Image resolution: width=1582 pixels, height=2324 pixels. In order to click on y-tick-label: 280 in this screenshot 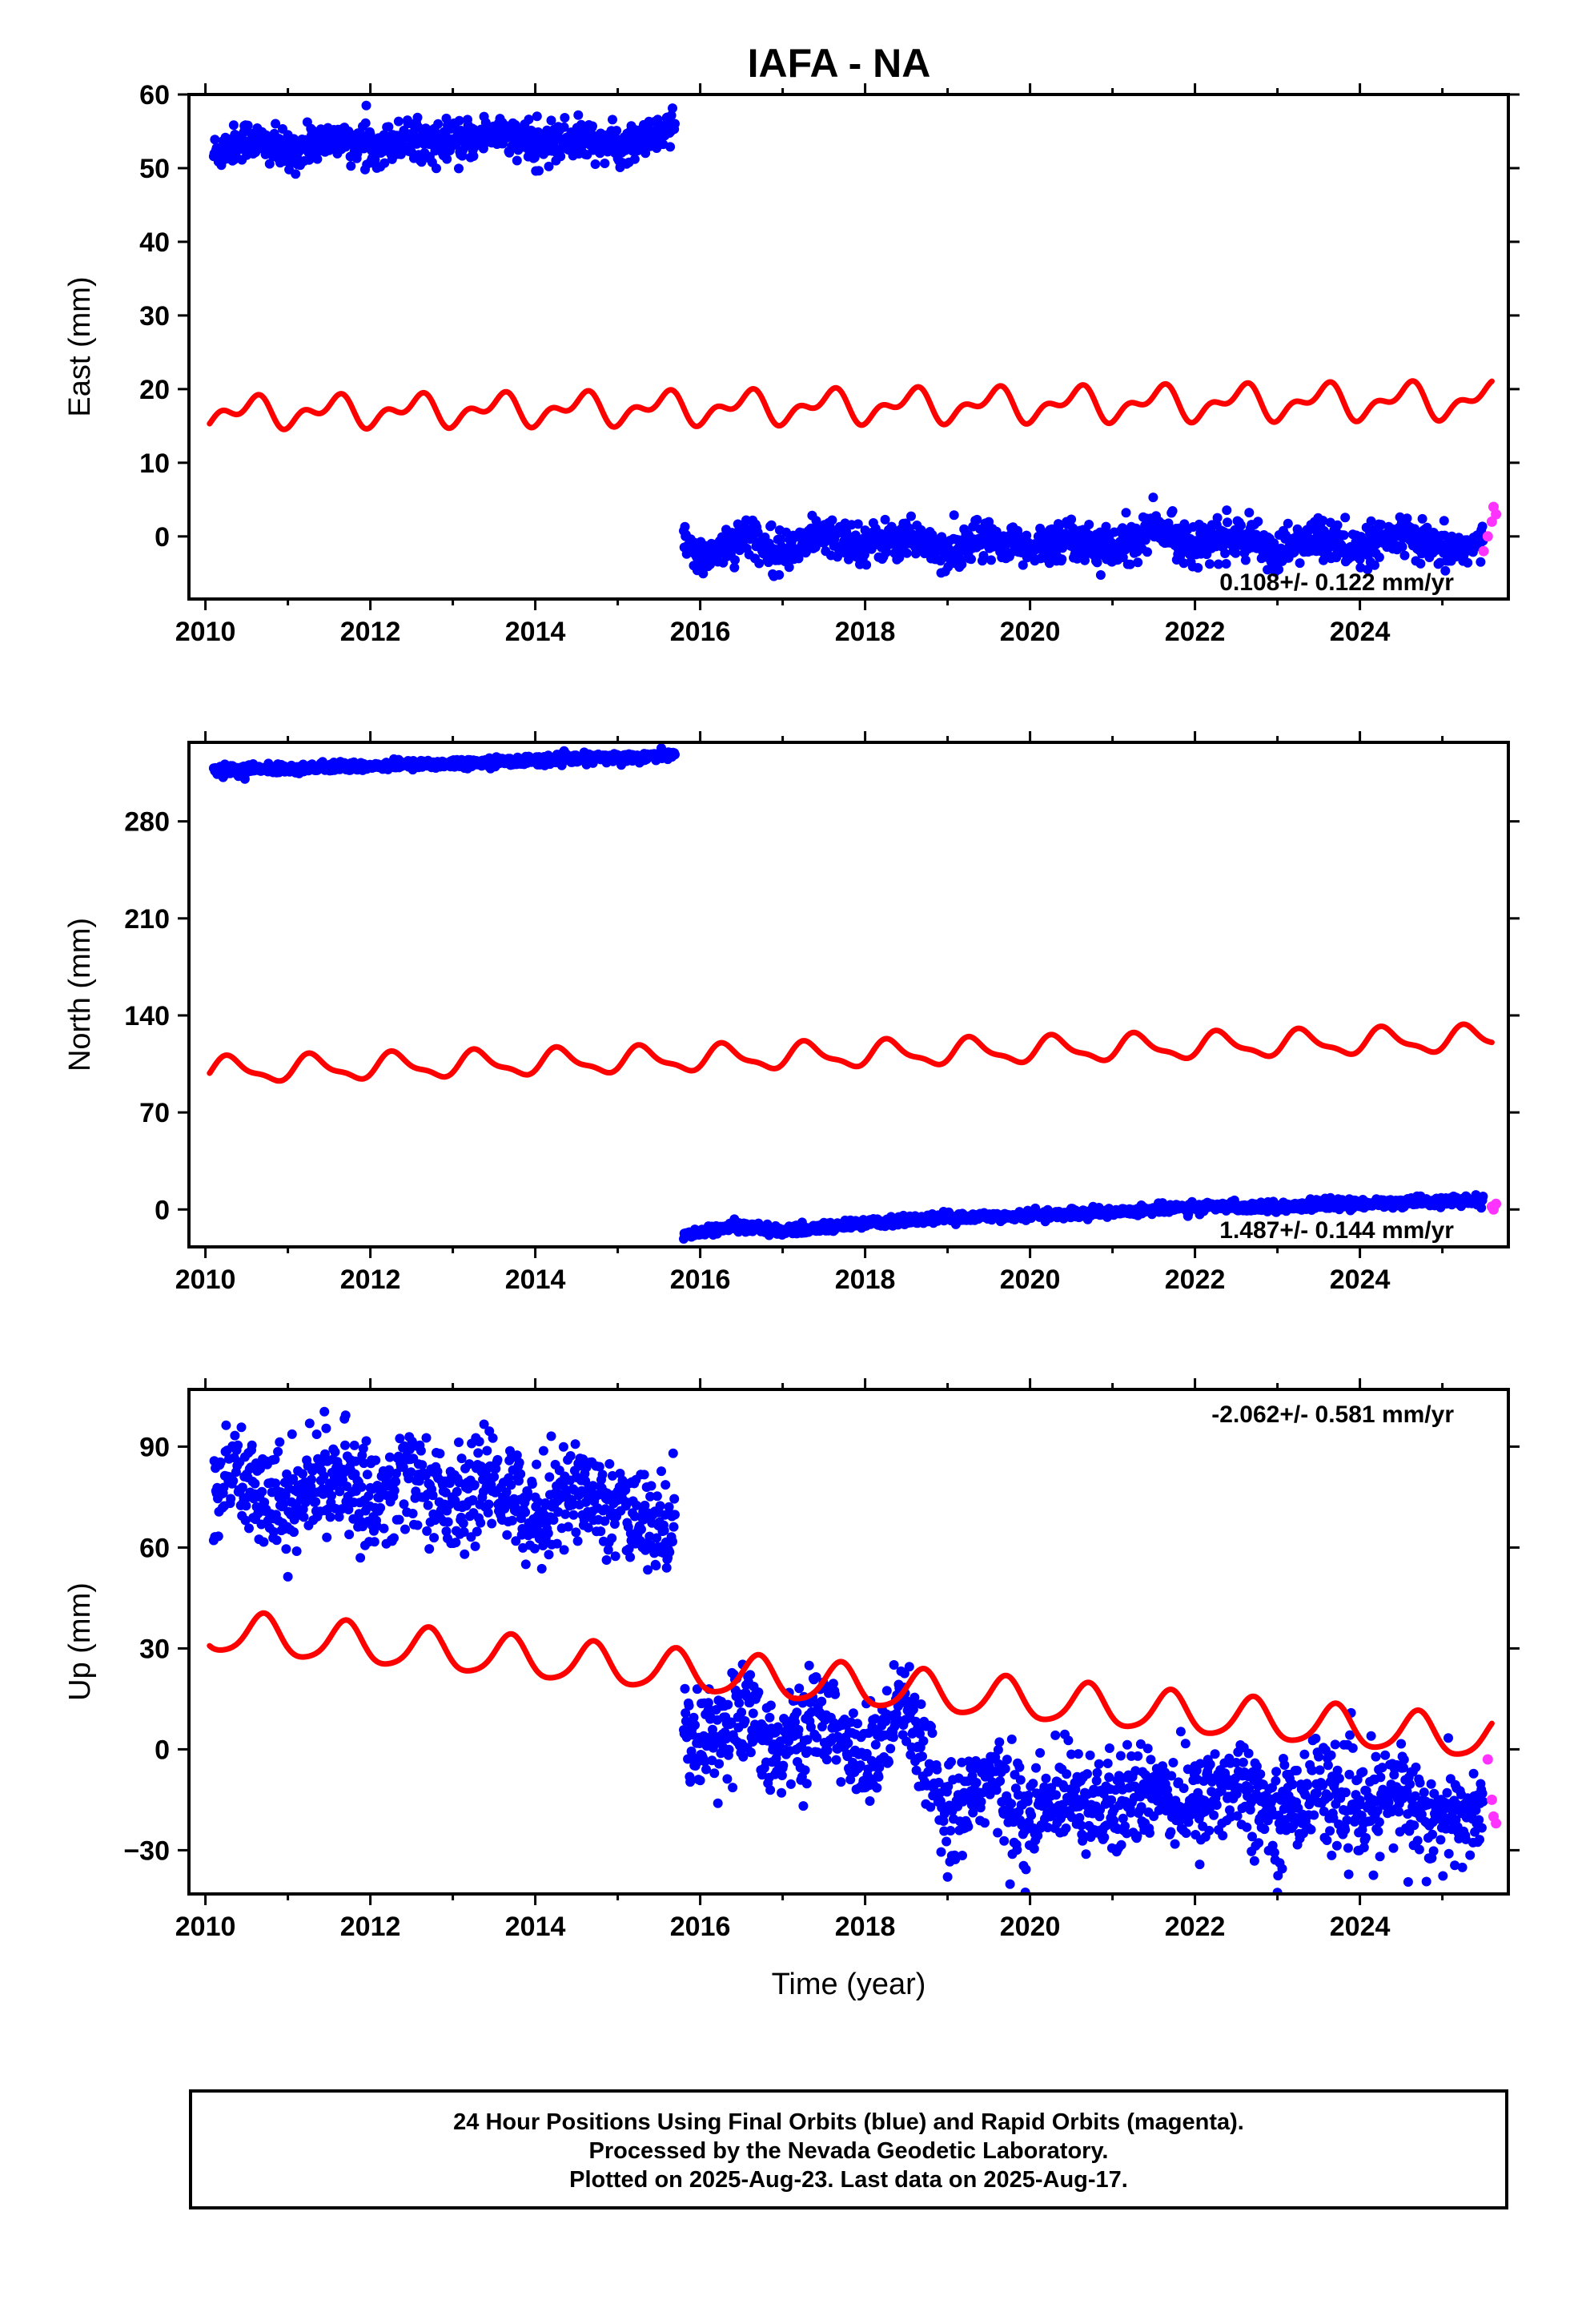, I will do `click(147, 823)`.